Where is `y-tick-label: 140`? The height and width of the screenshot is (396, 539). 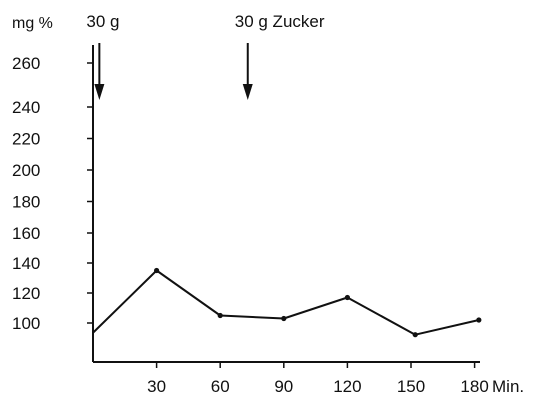 y-tick-label: 140 is located at coordinates (26, 263).